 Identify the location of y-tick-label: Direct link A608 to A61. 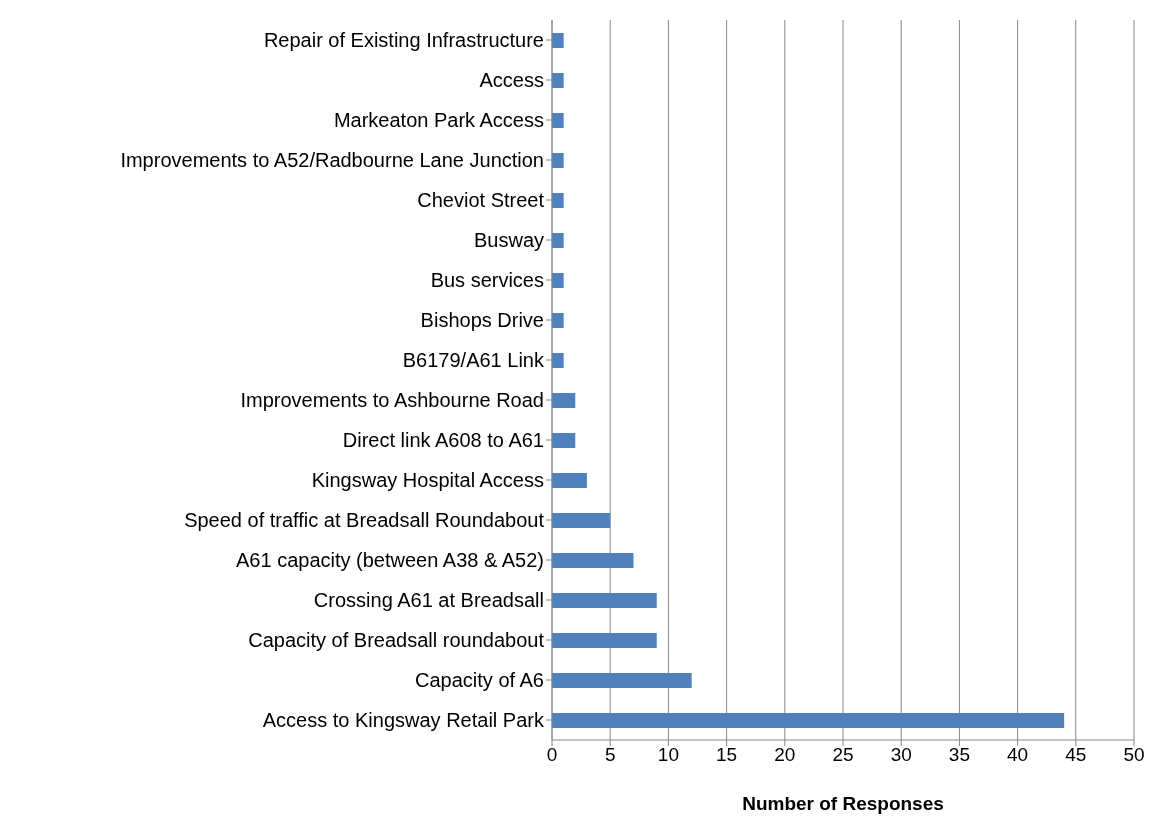
(443, 440).